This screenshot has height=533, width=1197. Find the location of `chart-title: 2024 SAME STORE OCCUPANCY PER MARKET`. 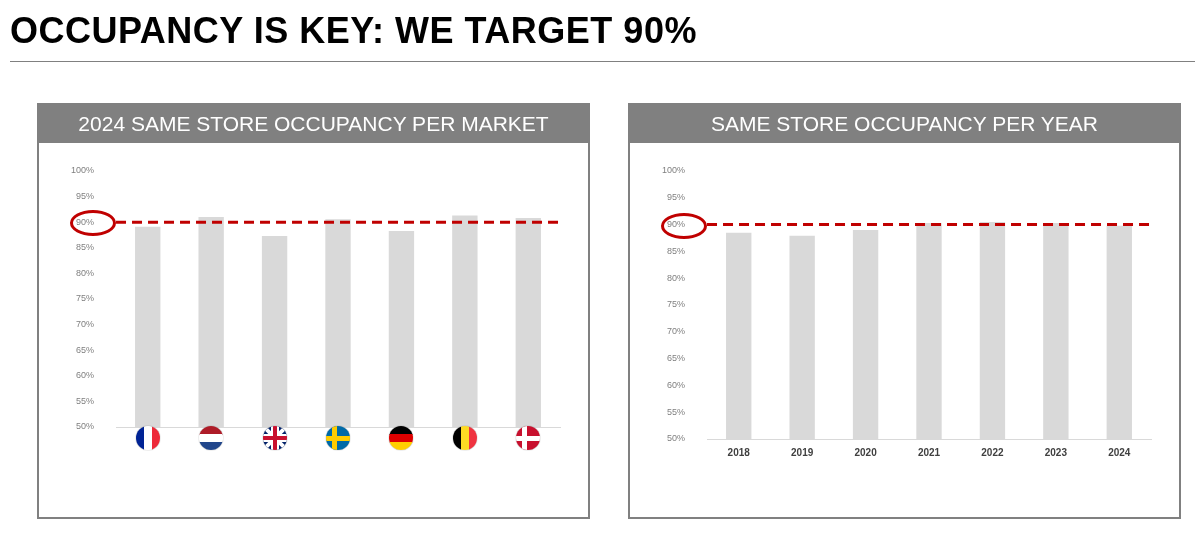

chart-title: 2024 SAME STORE OCCUPANCY PER MARKET is located at coordinates (313, 124).